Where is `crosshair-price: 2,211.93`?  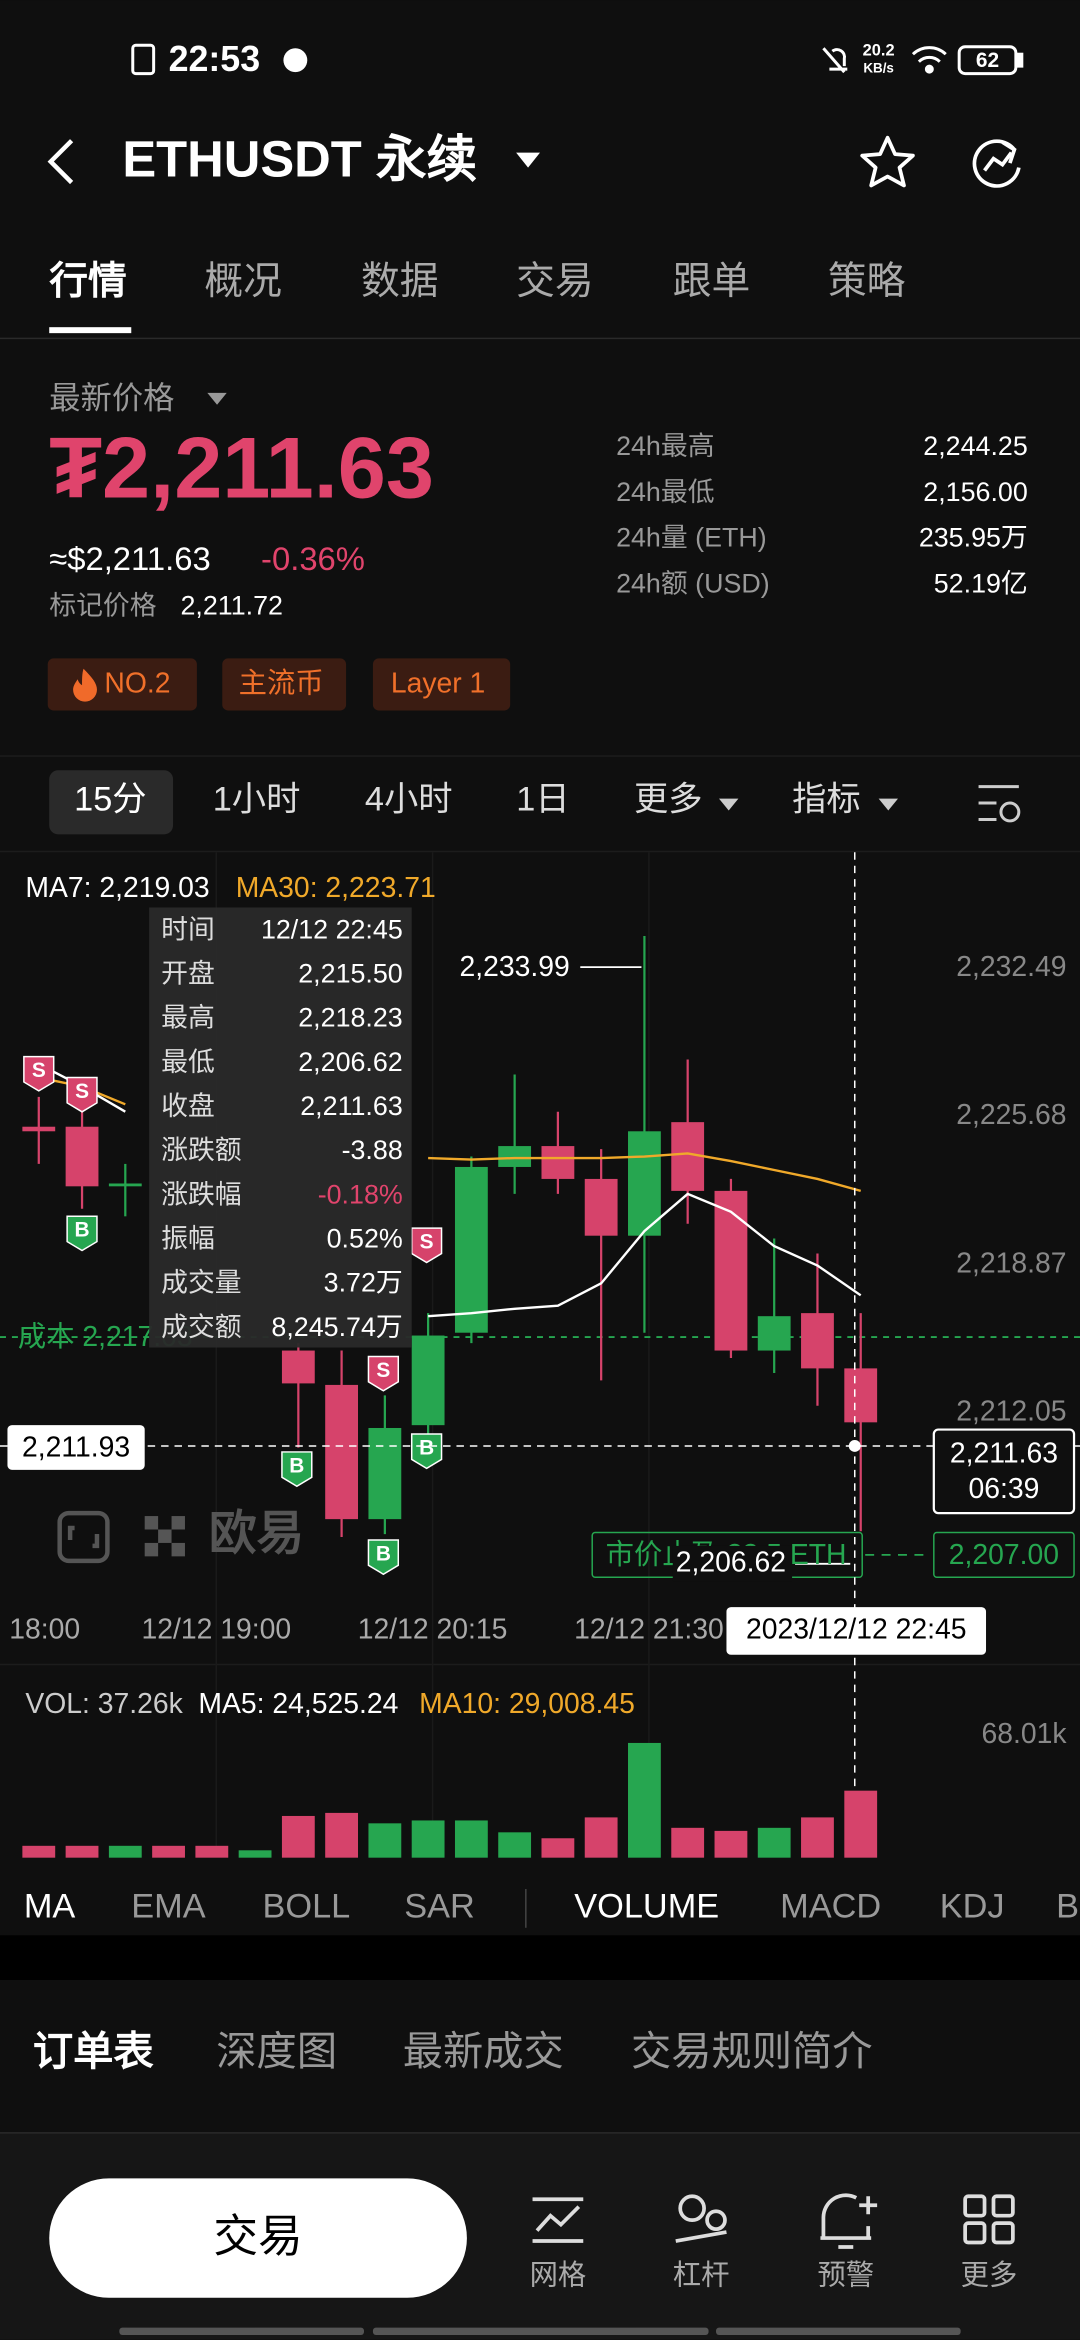 crosshair-price: 2,211.93 is located at coordinates (76, 1447).